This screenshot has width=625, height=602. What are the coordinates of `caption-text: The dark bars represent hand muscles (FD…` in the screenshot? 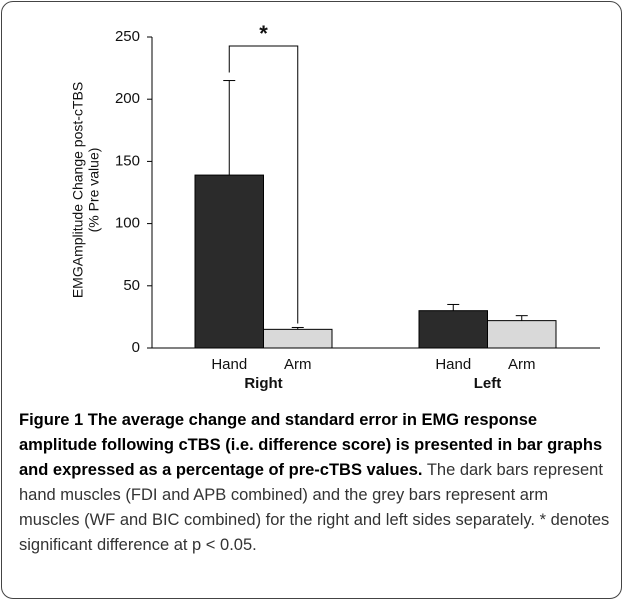 It's located at (314, 507).